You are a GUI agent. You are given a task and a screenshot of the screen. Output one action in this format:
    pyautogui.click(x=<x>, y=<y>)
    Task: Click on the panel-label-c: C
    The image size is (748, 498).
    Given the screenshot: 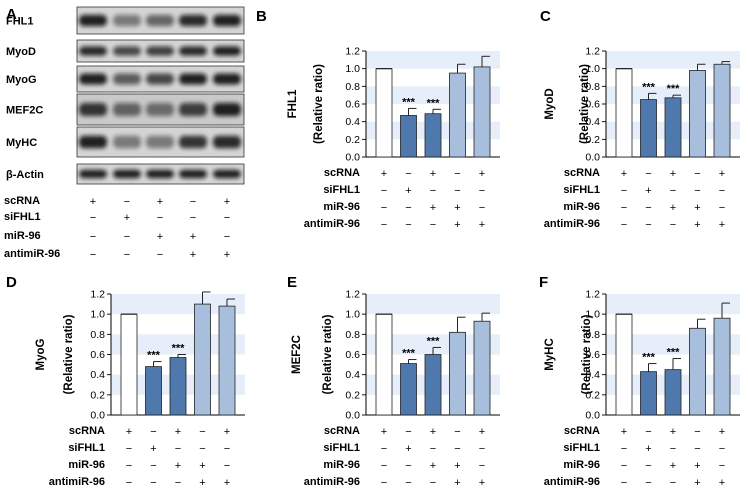 What is the action you would take?
    pyautogui.click(x=545, y=16)
    